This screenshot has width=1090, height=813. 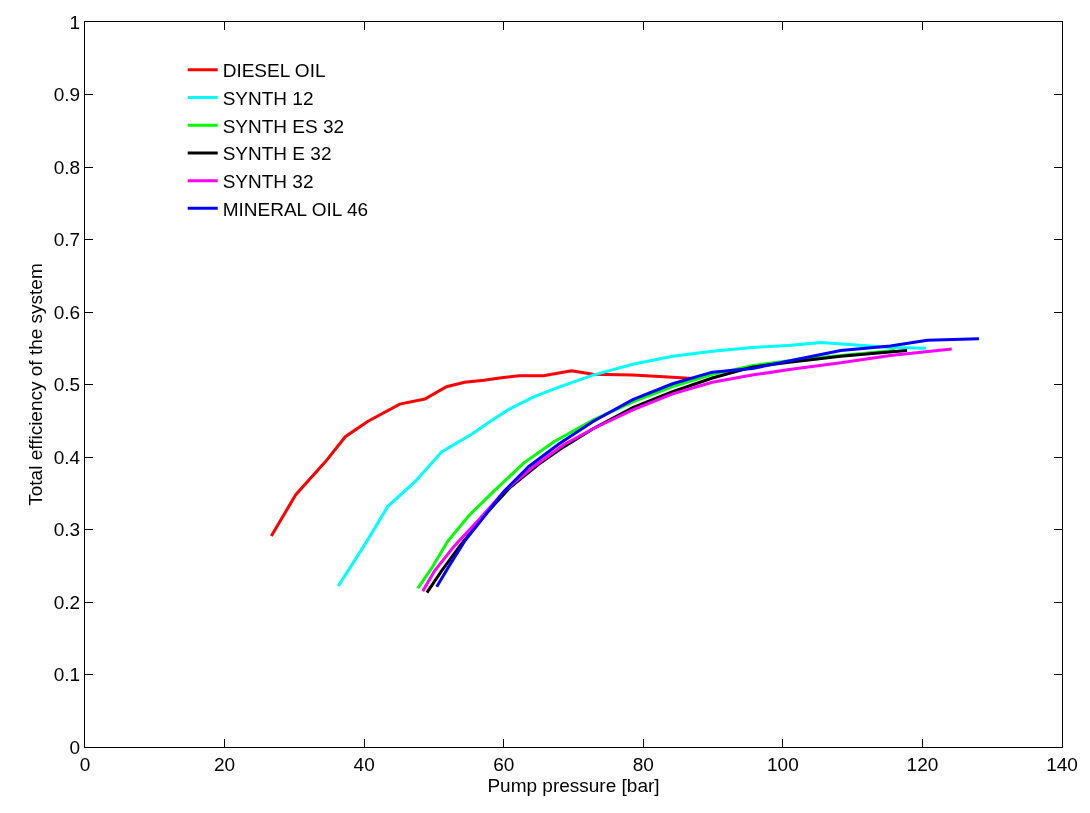 I want to click on legend-label: MINERAL OIL 46, so click(x=295, y=209).